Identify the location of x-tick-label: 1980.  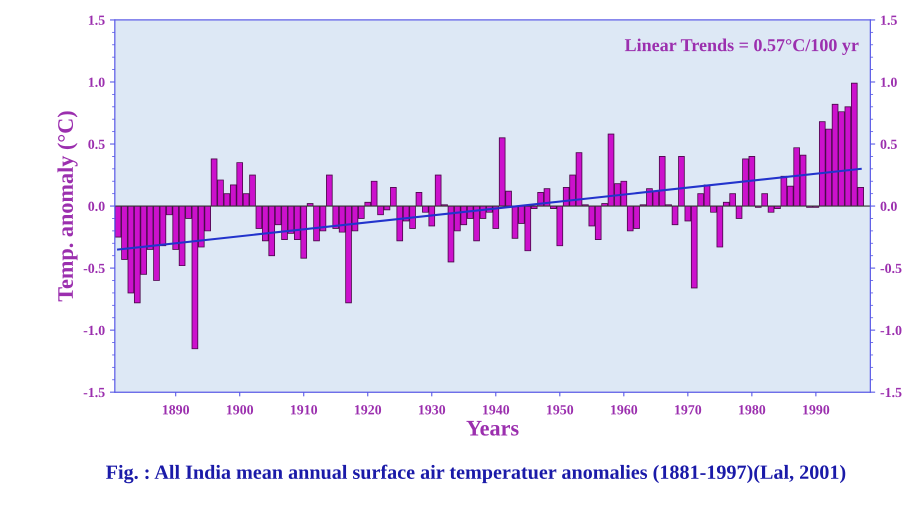
(752, 409).